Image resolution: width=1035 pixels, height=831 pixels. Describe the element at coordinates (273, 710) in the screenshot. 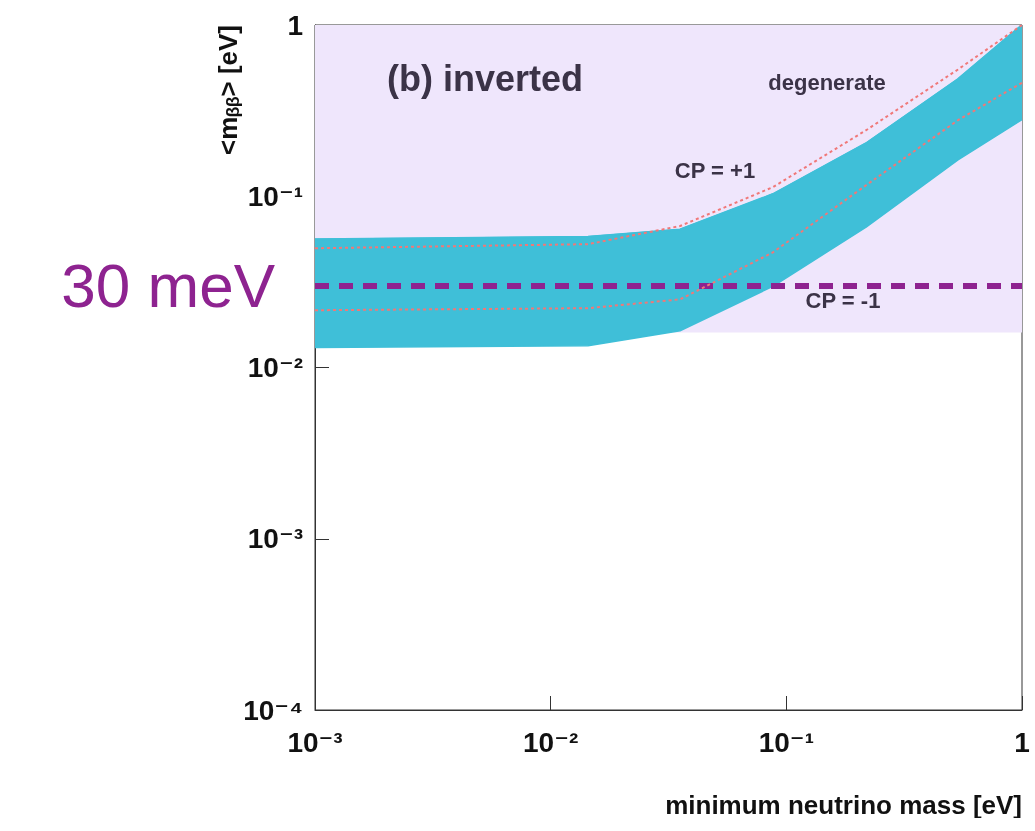

I see `y-tick-label: 10⁻⁴` at that location.